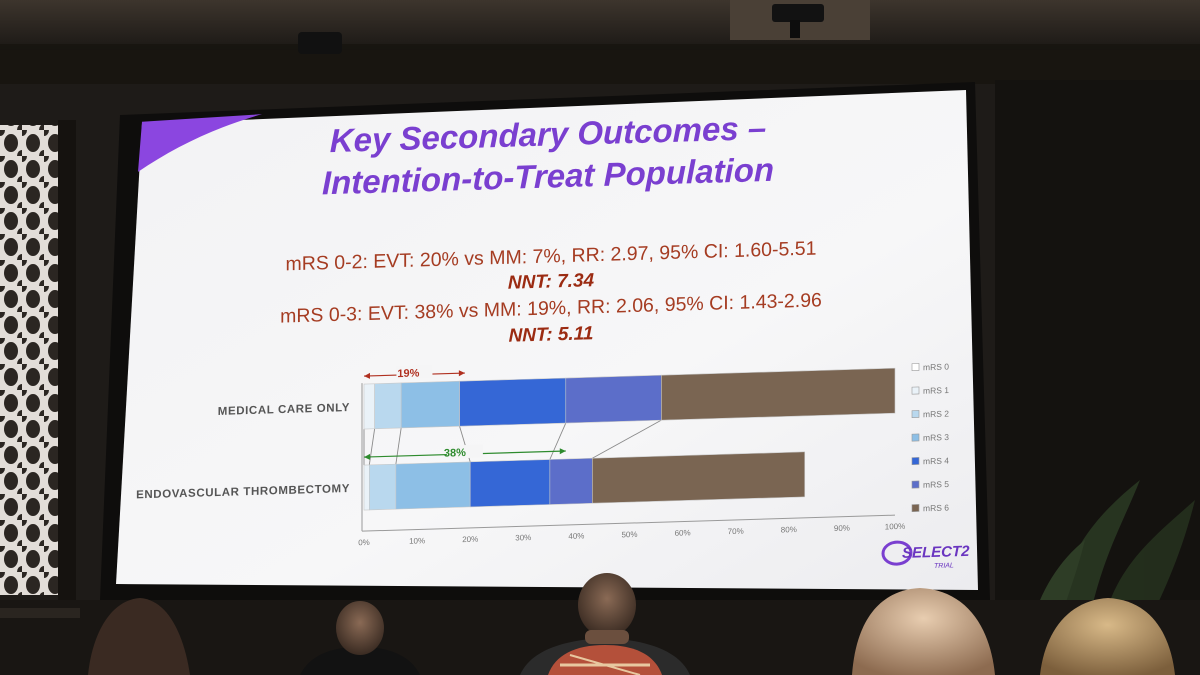 Image resolution: width=1200 pixels, height=675 pixels. I want to click on x-tick-label: 40%, so click(576, 535).